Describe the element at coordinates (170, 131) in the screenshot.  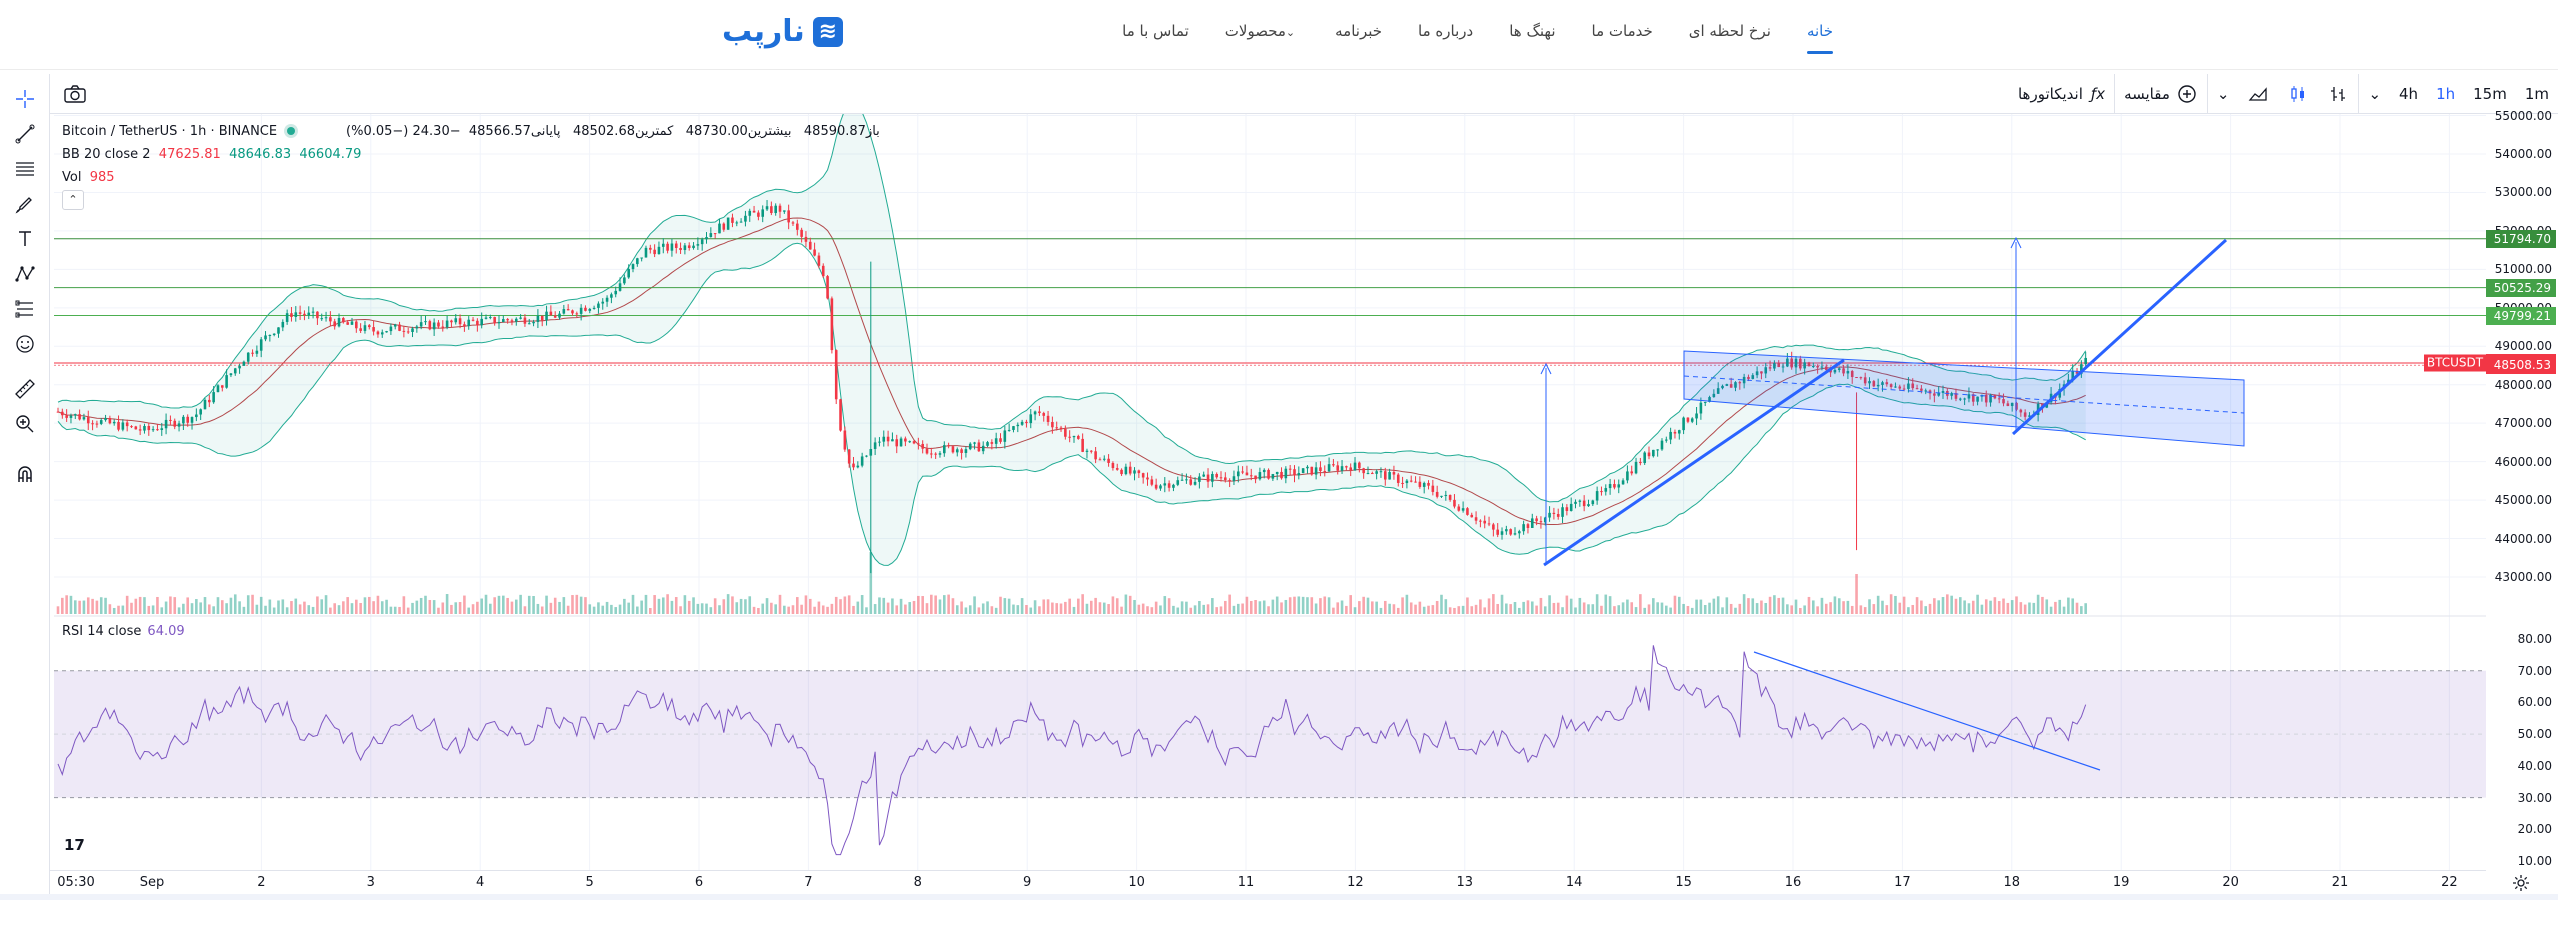
I see `symbol-title: Bitcoin / TetherUS · 1h · BINANCE` at that location.